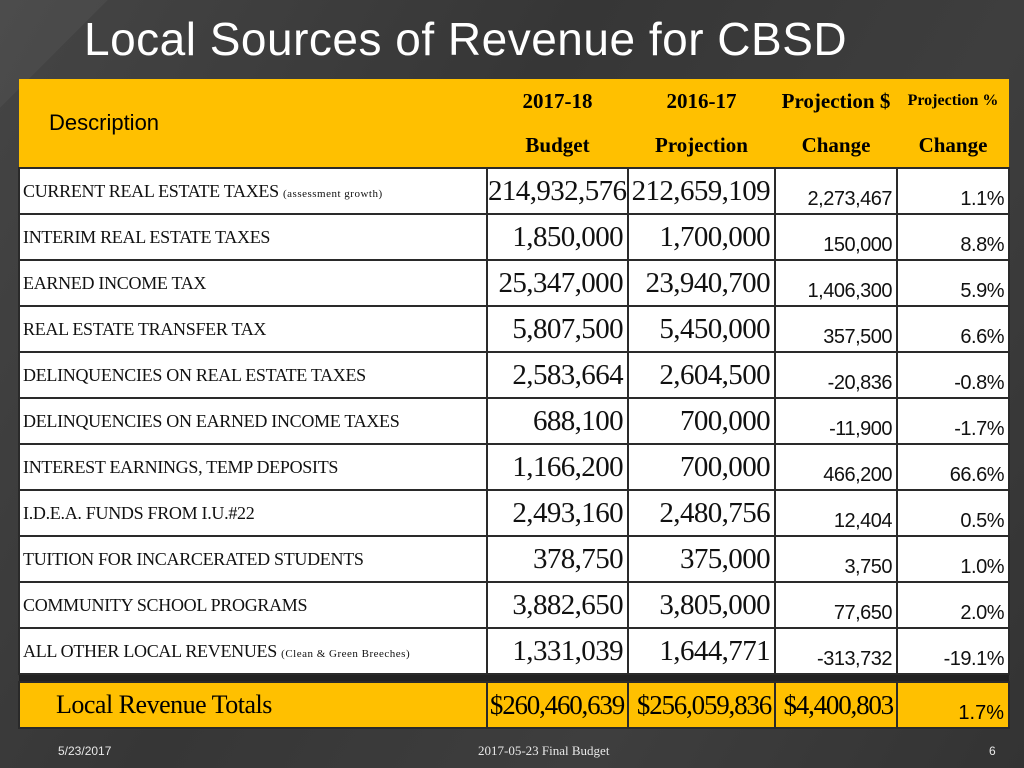 The image size is (1024, 768). I want to click on header-projection-year: 2016-17, so click(701, 101).